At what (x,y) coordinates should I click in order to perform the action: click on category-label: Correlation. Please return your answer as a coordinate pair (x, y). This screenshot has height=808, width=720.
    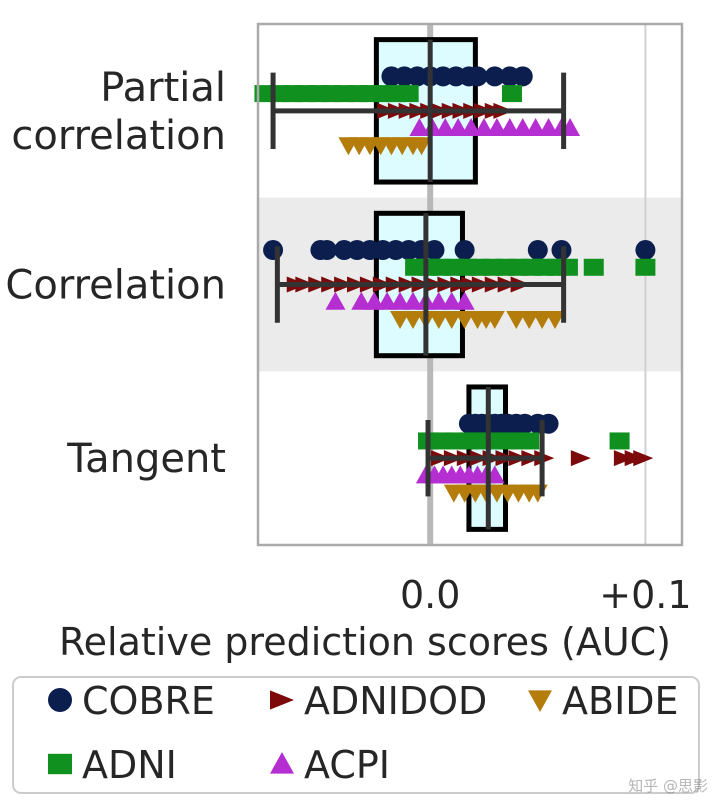
    Looking at the image, I should click on (115, 286).